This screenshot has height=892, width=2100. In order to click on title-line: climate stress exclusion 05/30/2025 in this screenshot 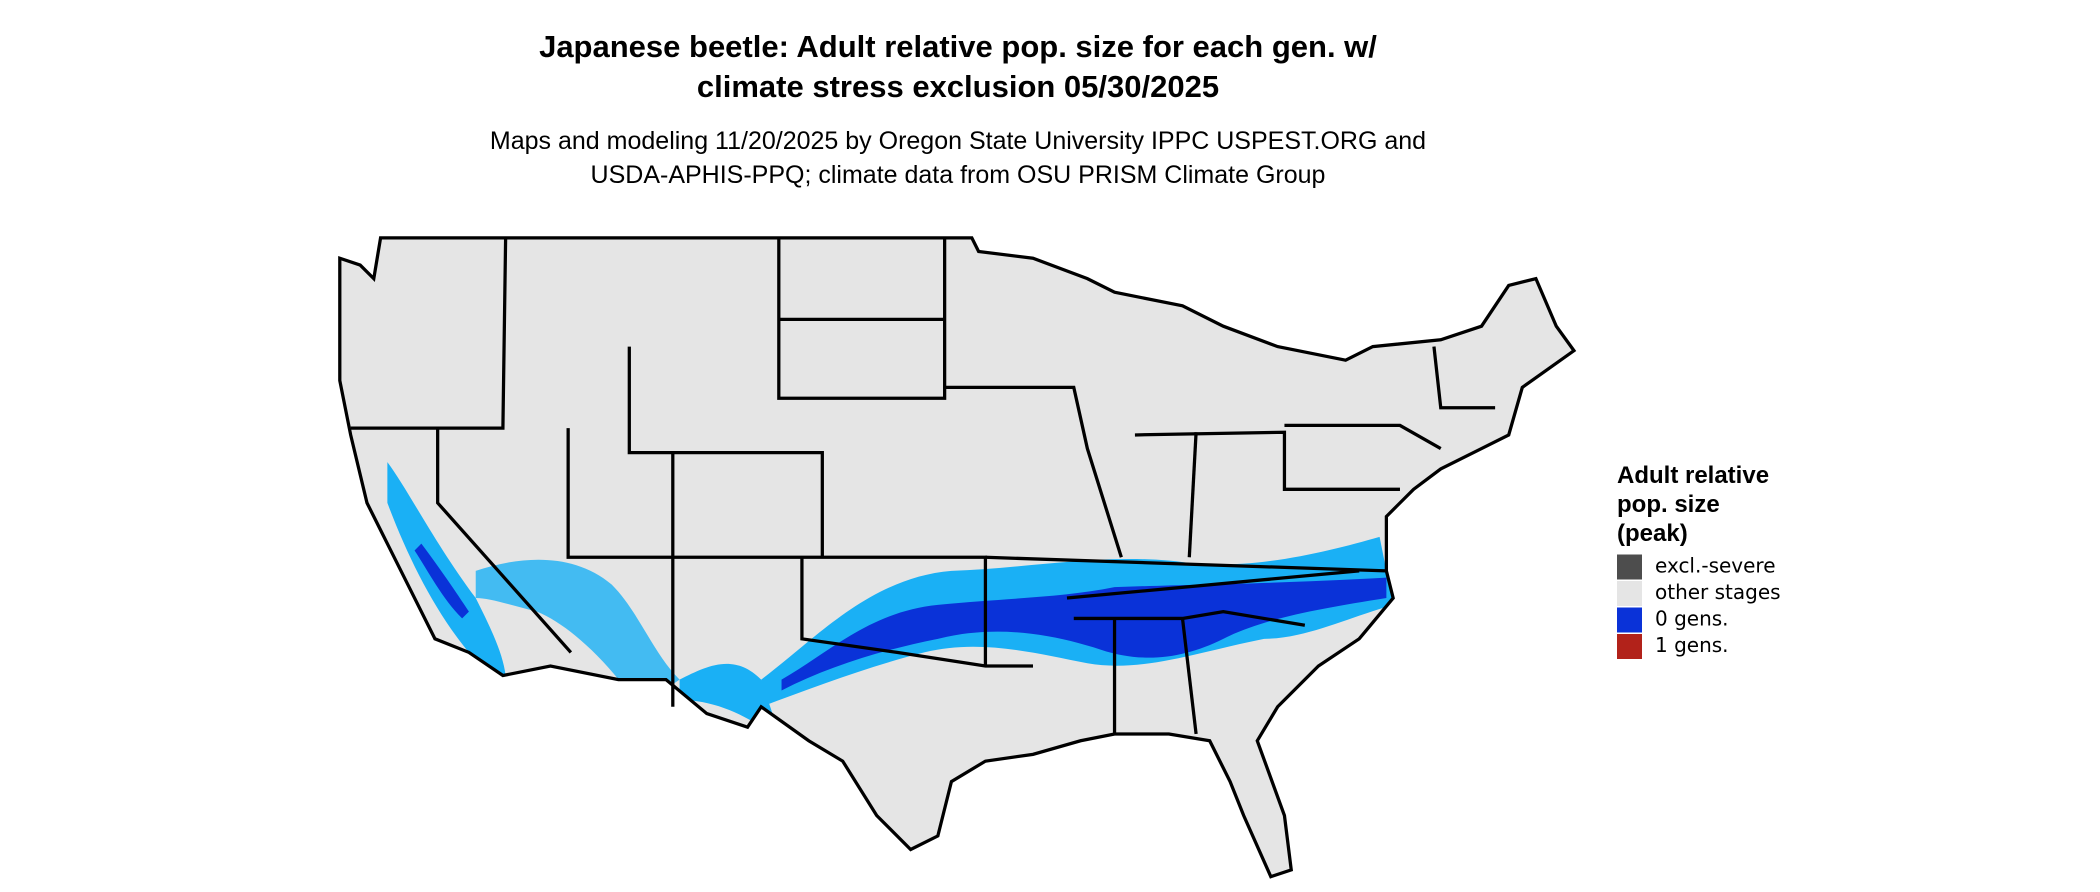, I will do `click(958, 86)`.